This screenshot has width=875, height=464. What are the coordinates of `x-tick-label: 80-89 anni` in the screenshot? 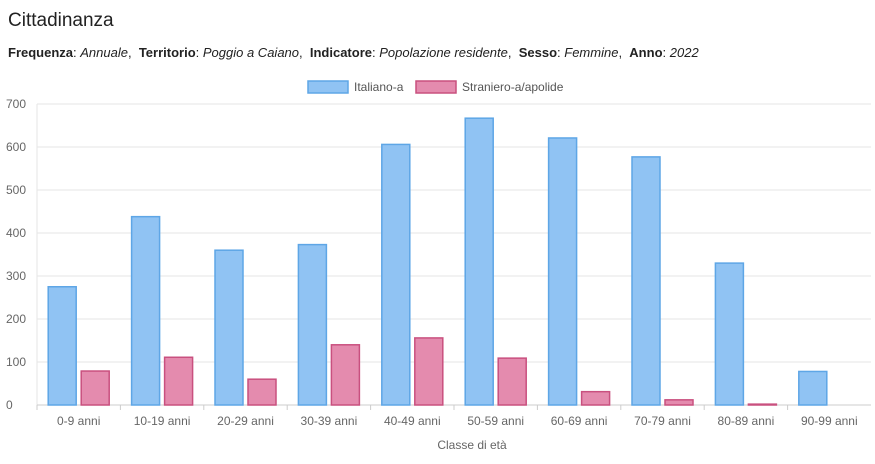 It's located at (746, 421).